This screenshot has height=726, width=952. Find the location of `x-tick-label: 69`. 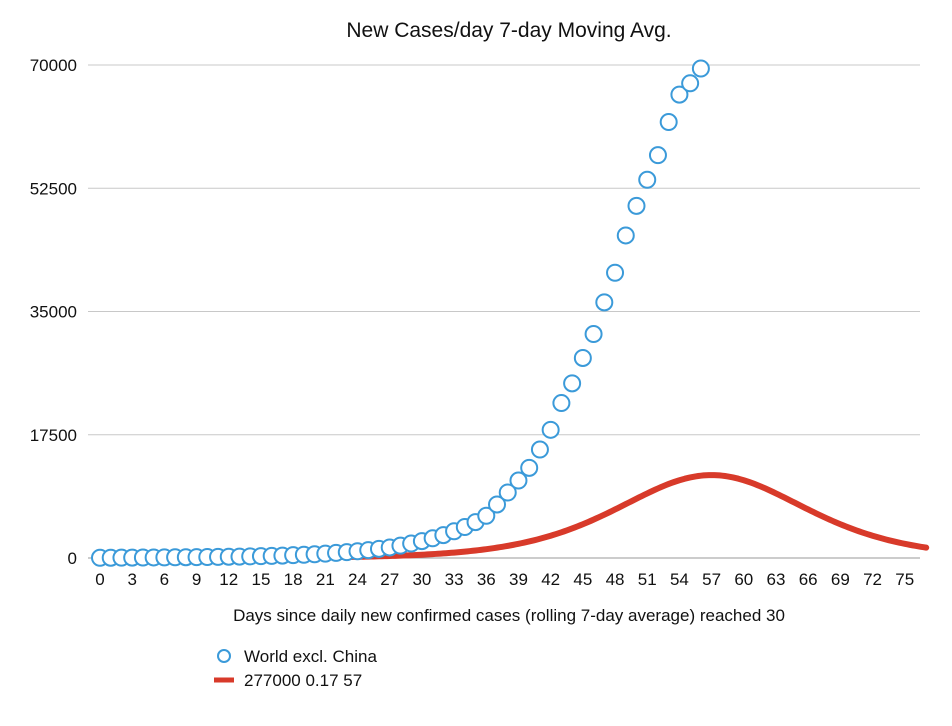

x-tick-label: 69 is located at coordinates (840, 579).